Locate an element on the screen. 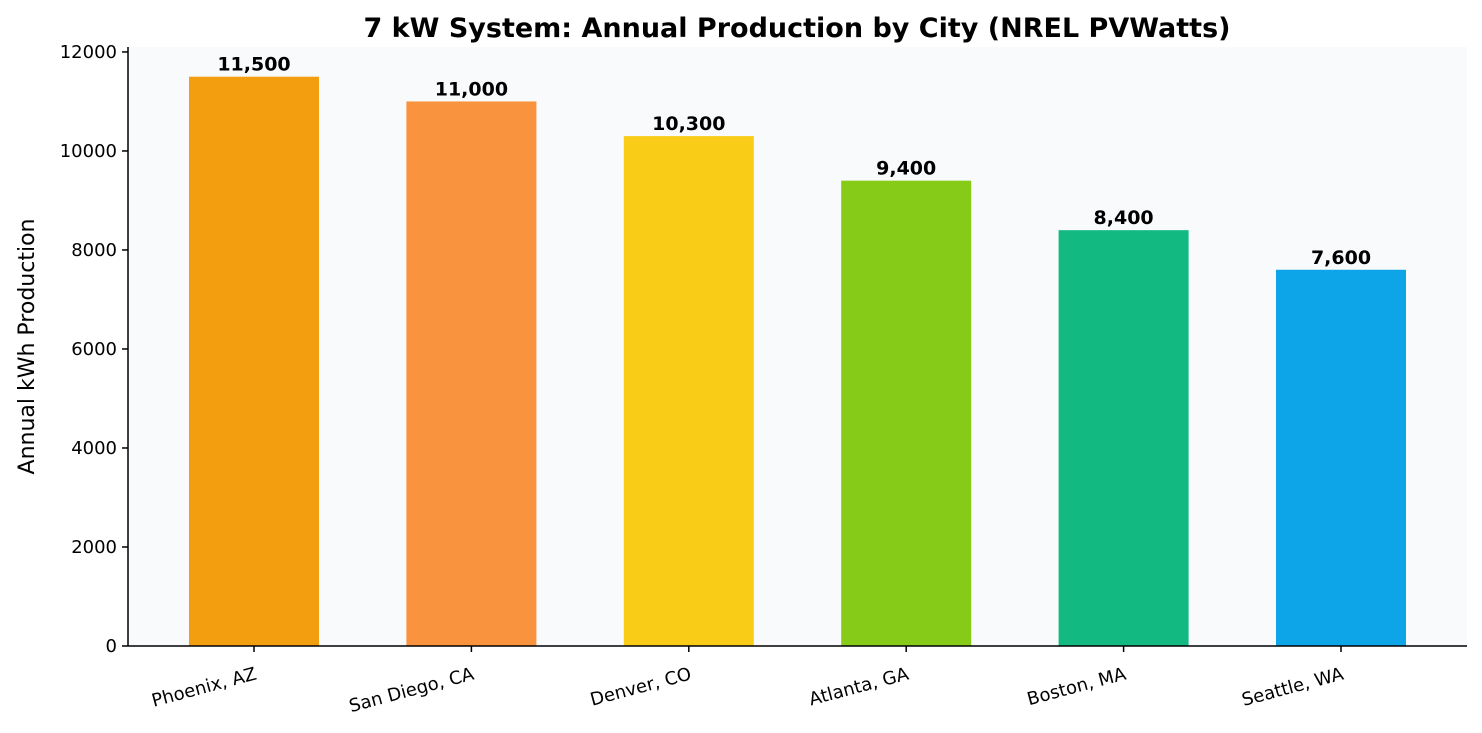 The width and height of the screenshot is (1482, 733). bar-value-label: 9,400 is located at coordinates (906, 169).